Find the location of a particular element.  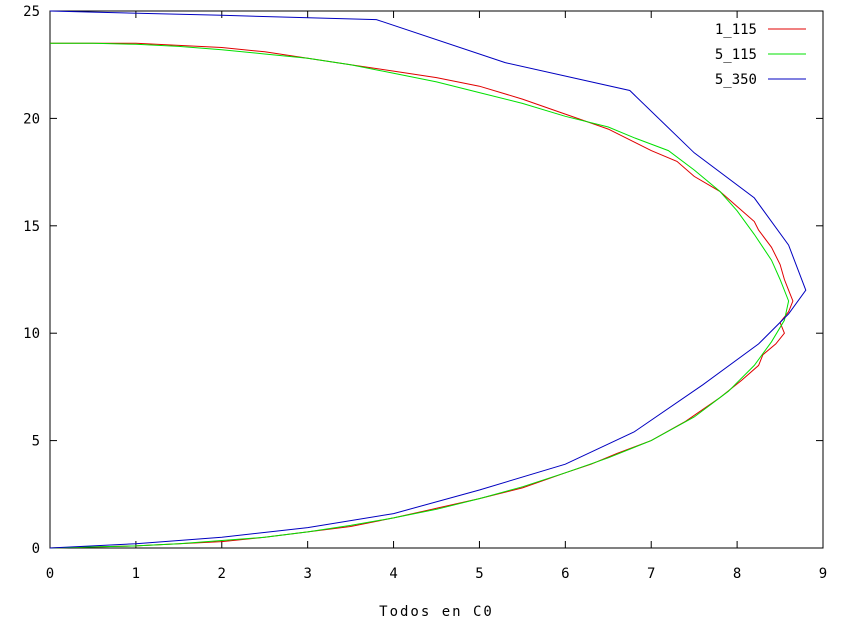

x-tick-label: 8 is located at coordinates (737, 574).